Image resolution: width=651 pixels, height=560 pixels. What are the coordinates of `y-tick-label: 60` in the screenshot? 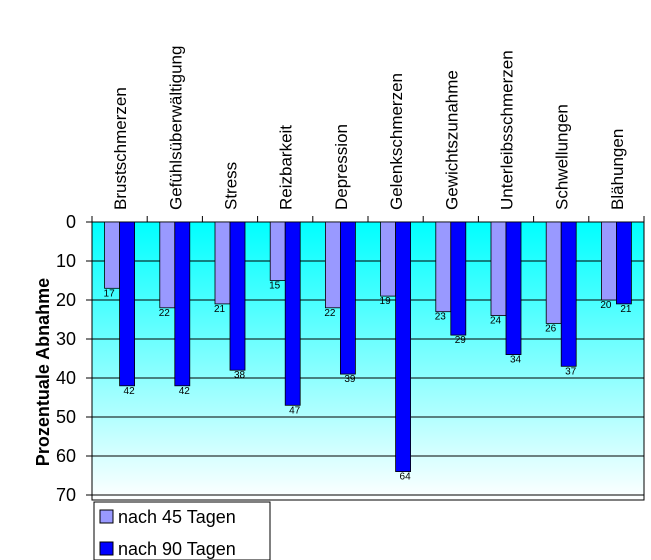 It's located at (66, 456).